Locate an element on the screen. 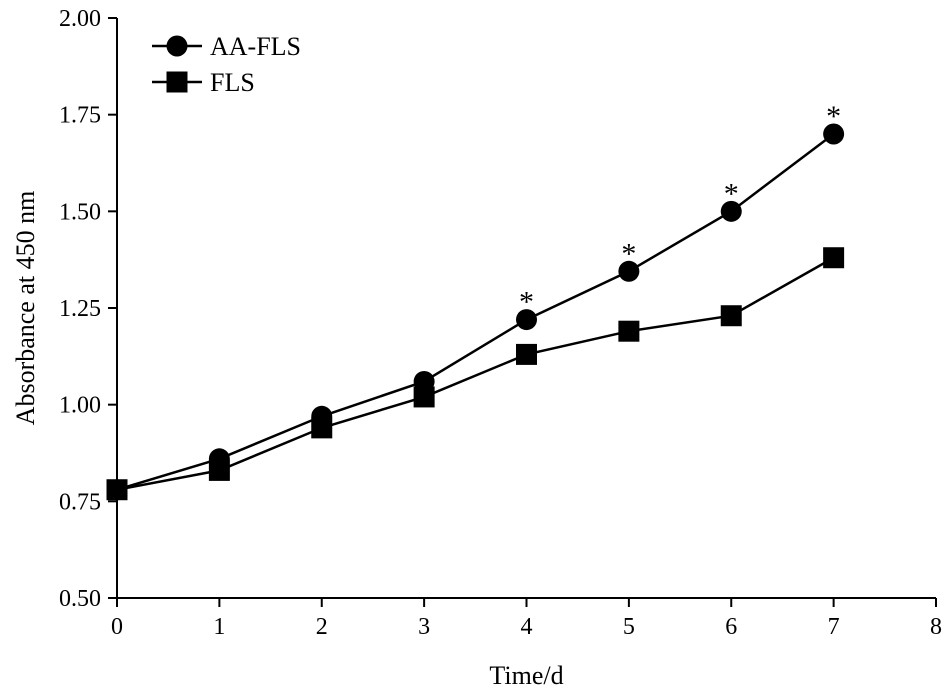 This screenshot has height=694, width=944. y-tick-label: 1.50 is located at coordinates (80, 212).